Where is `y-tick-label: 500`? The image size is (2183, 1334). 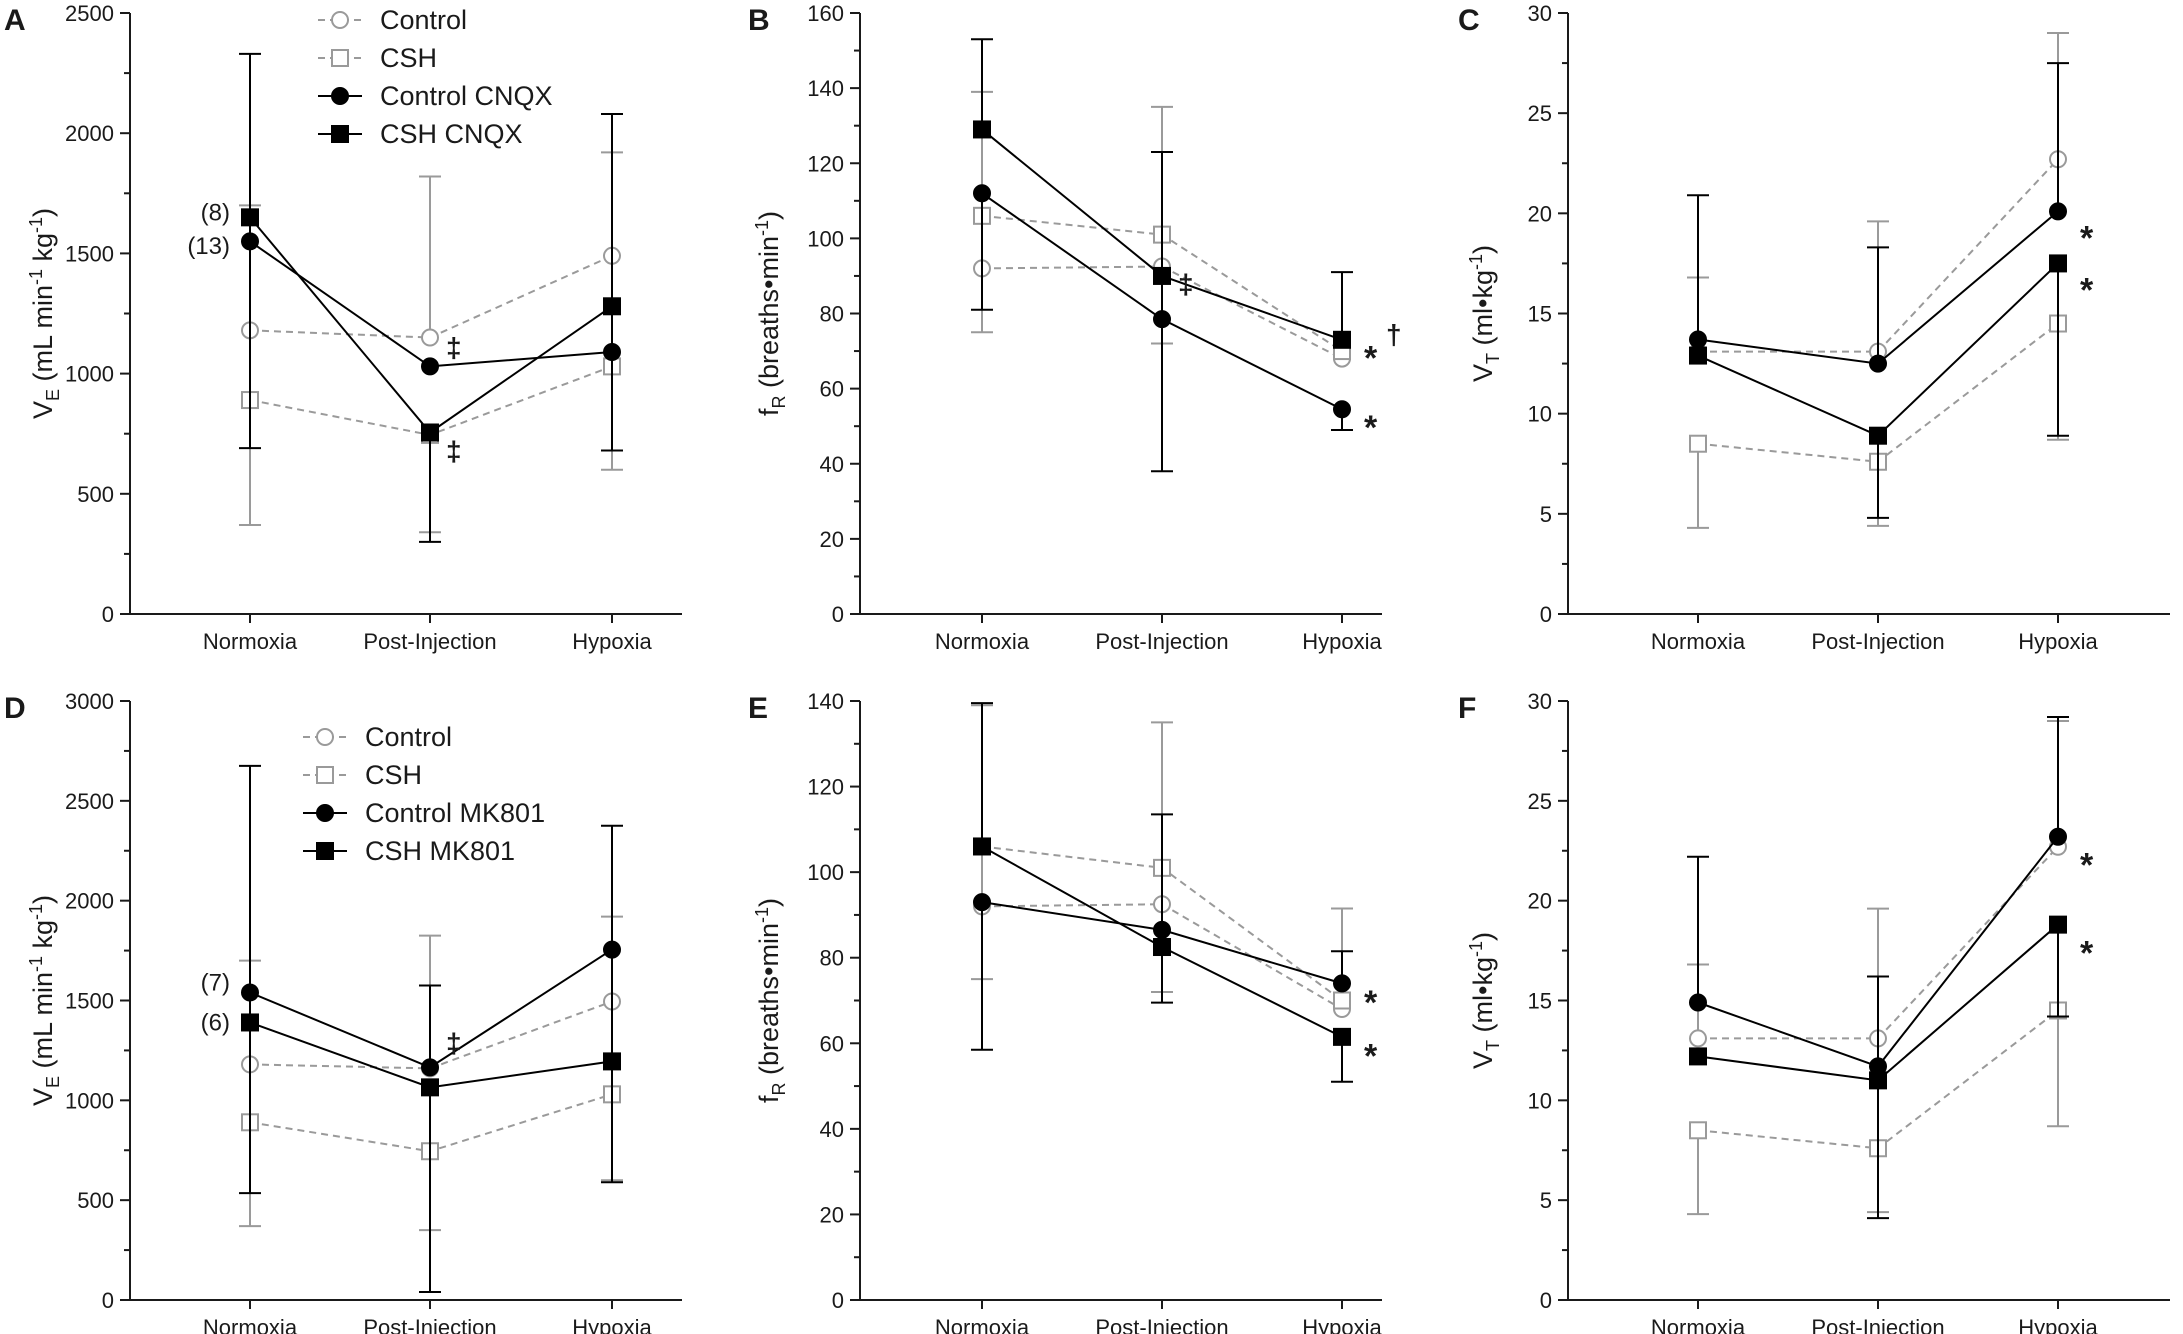 y-tick-label: 500 is located at coordinates (95, 1200).